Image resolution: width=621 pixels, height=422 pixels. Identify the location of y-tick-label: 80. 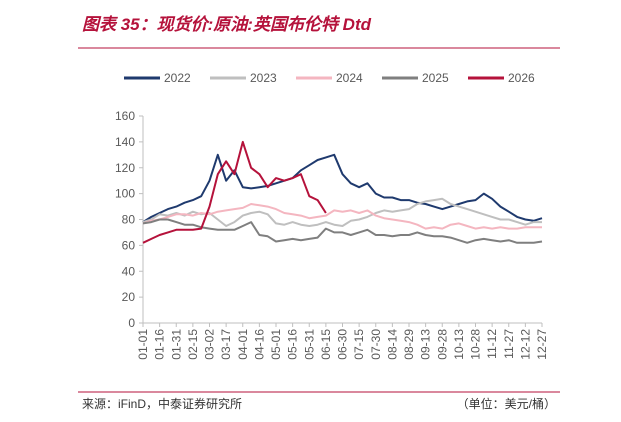
(129, 220).